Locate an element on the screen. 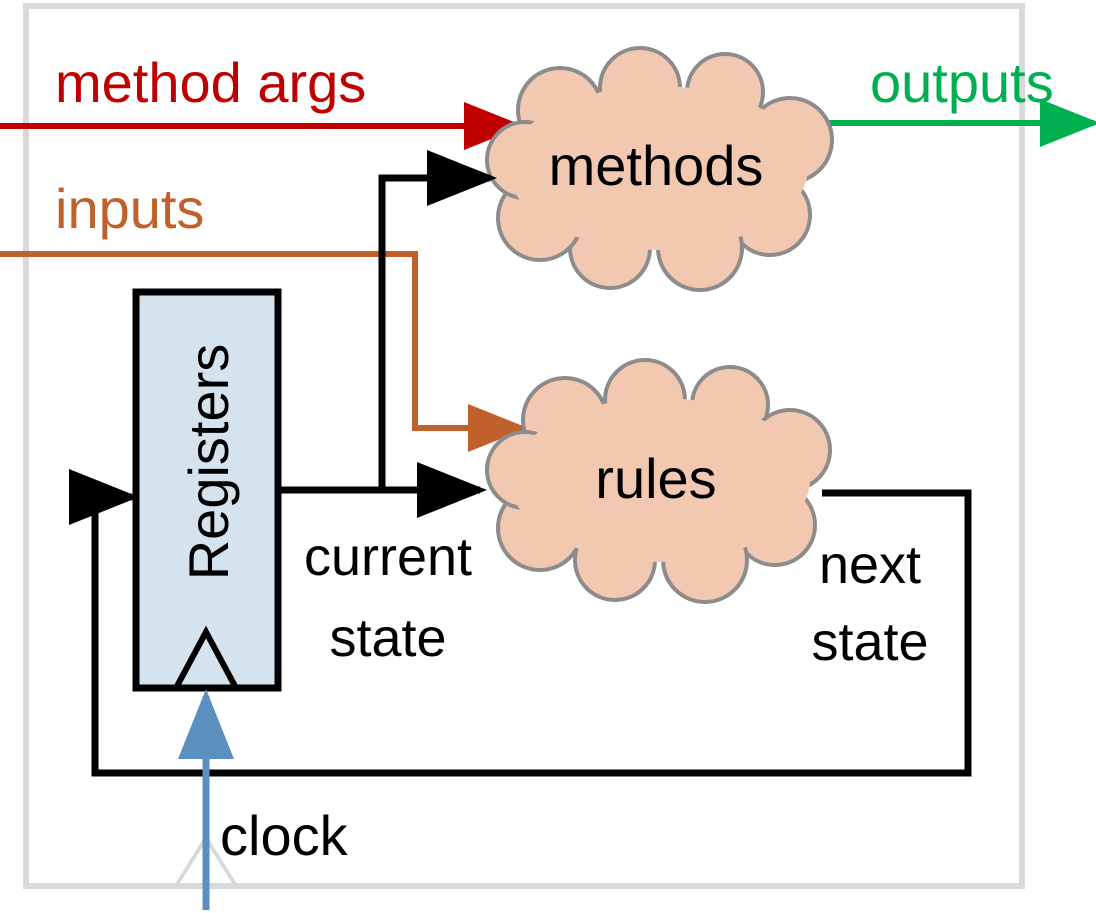  methods-label: methods is located at coordinates (656, 165).